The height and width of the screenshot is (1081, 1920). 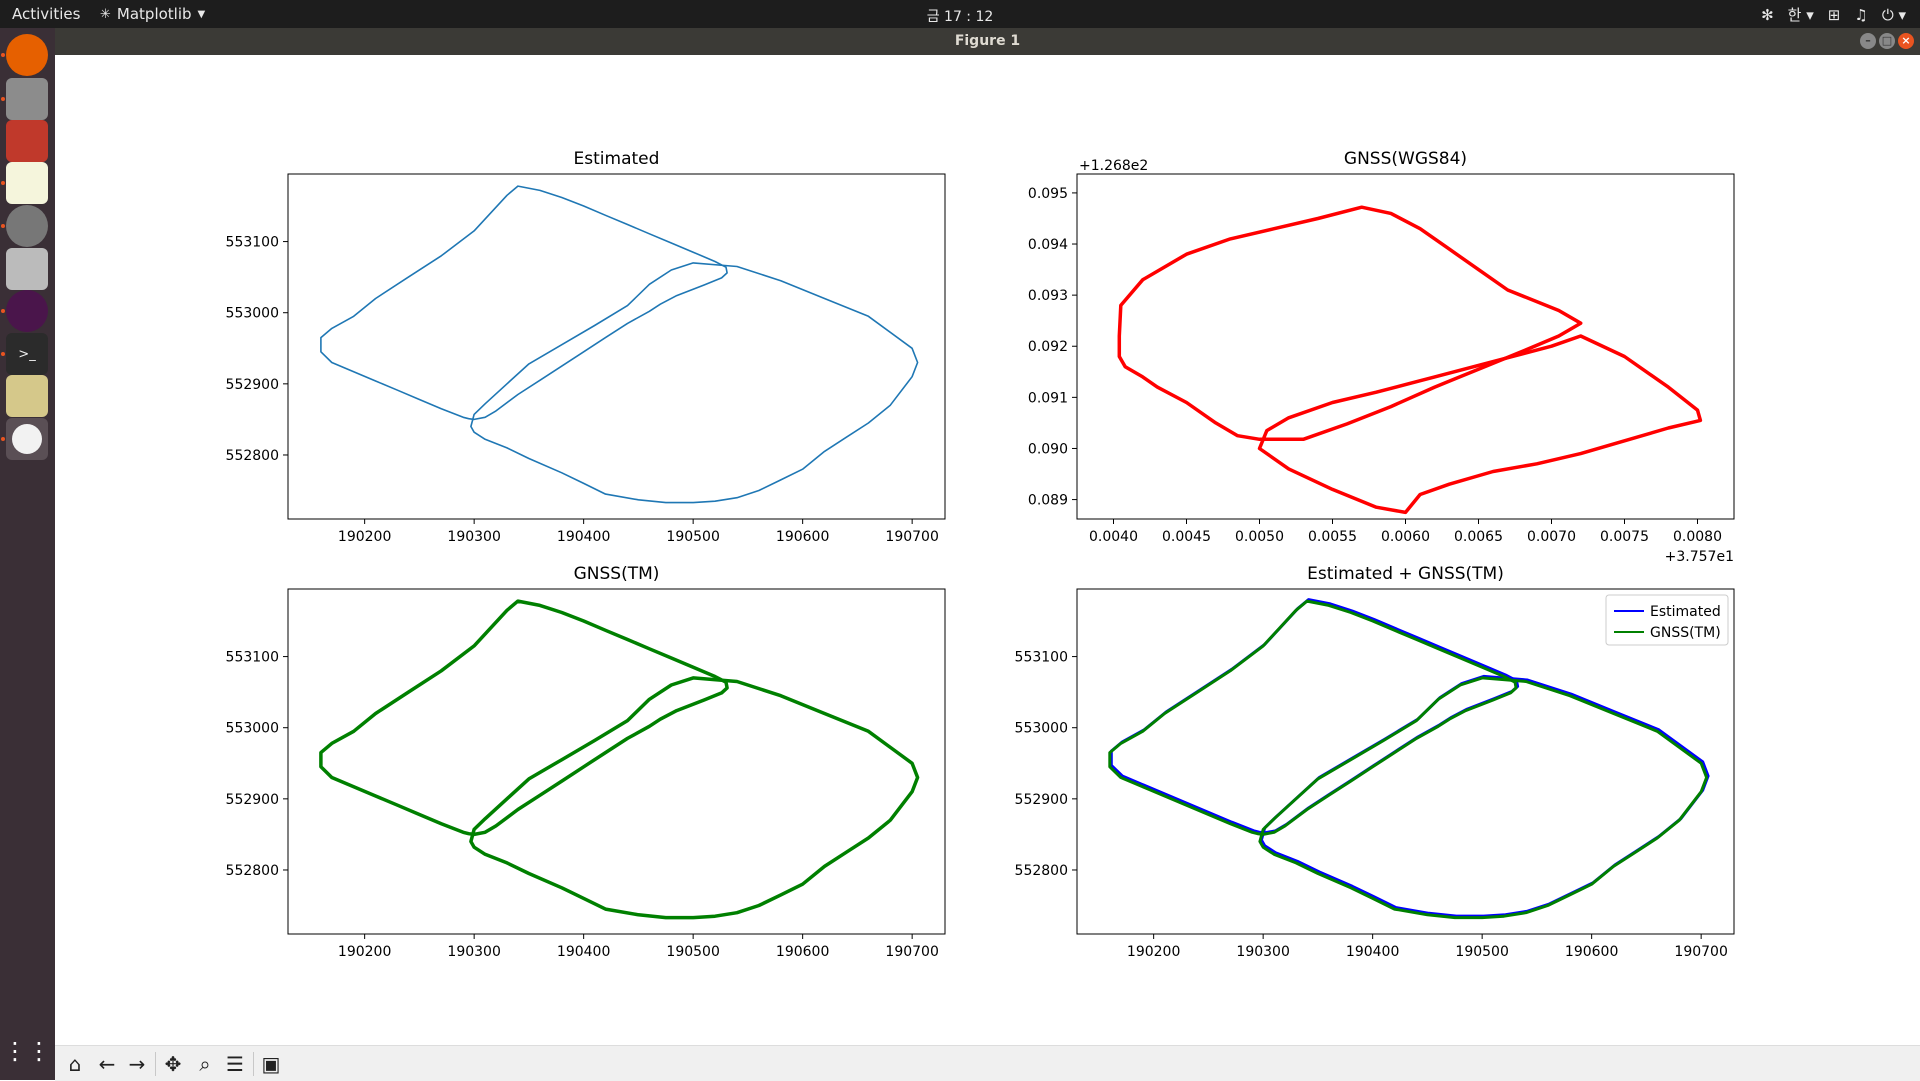 I want to click on y-offset-label: +1.268e2, so click(x=1113, y=166).